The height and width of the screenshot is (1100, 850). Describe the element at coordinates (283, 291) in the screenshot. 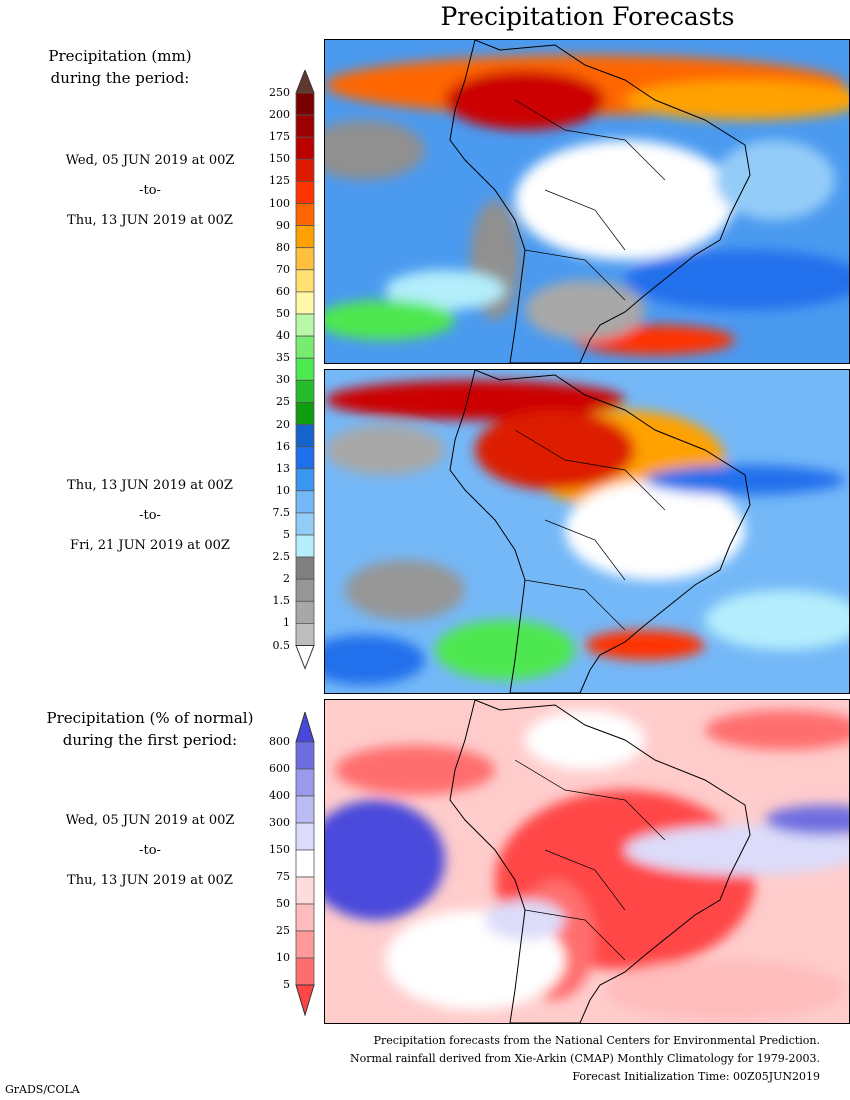

I see `colorbar-tick: 60` at that location.